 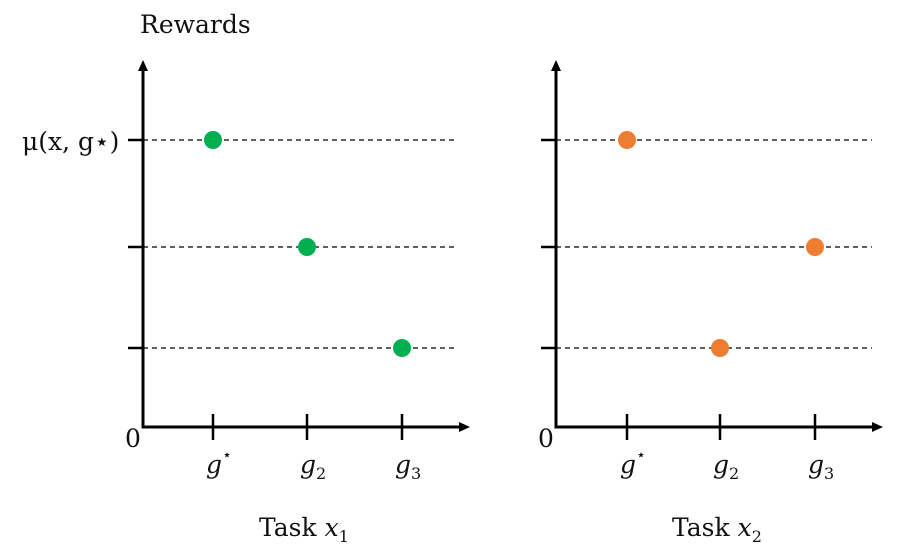 What do you see at coordinates (70, 141) in the screenshot?
I see `y-label-top-reward: μ(x, g⋆)` at bounding box center [70, 141].